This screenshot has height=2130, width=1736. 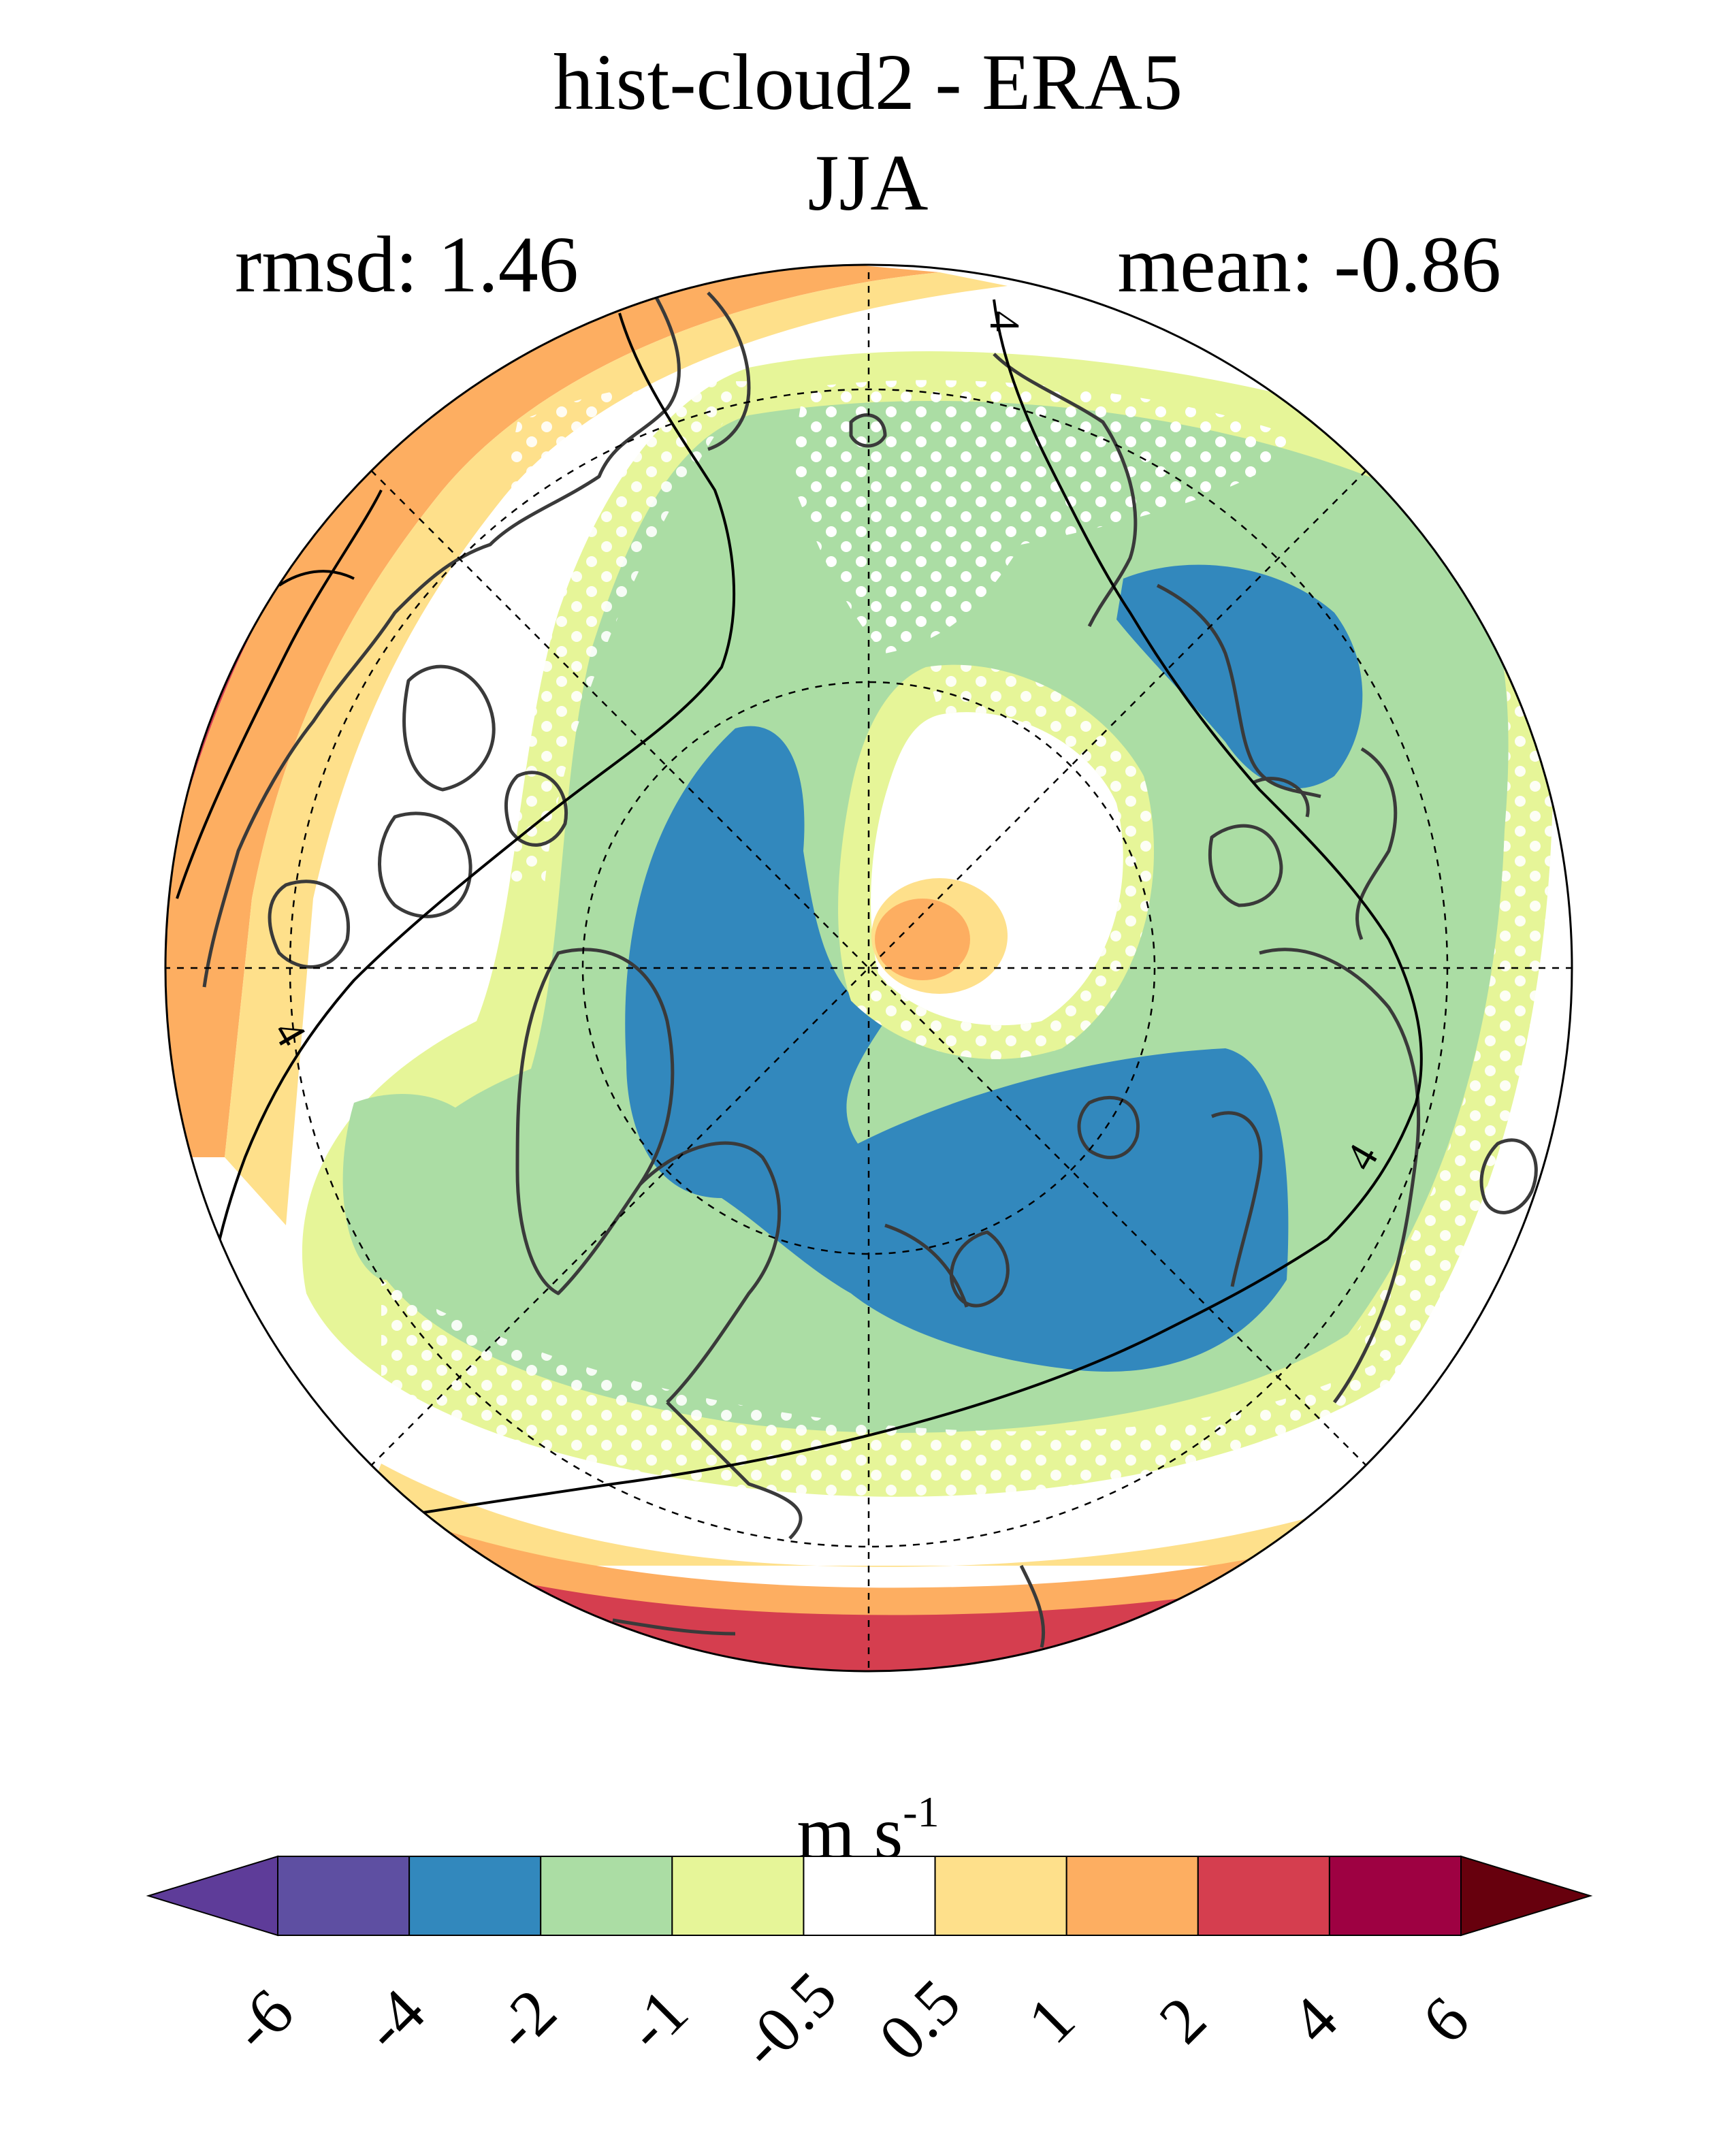 I want to click on colorbar-extend-low, so click(x=212, y=1896).